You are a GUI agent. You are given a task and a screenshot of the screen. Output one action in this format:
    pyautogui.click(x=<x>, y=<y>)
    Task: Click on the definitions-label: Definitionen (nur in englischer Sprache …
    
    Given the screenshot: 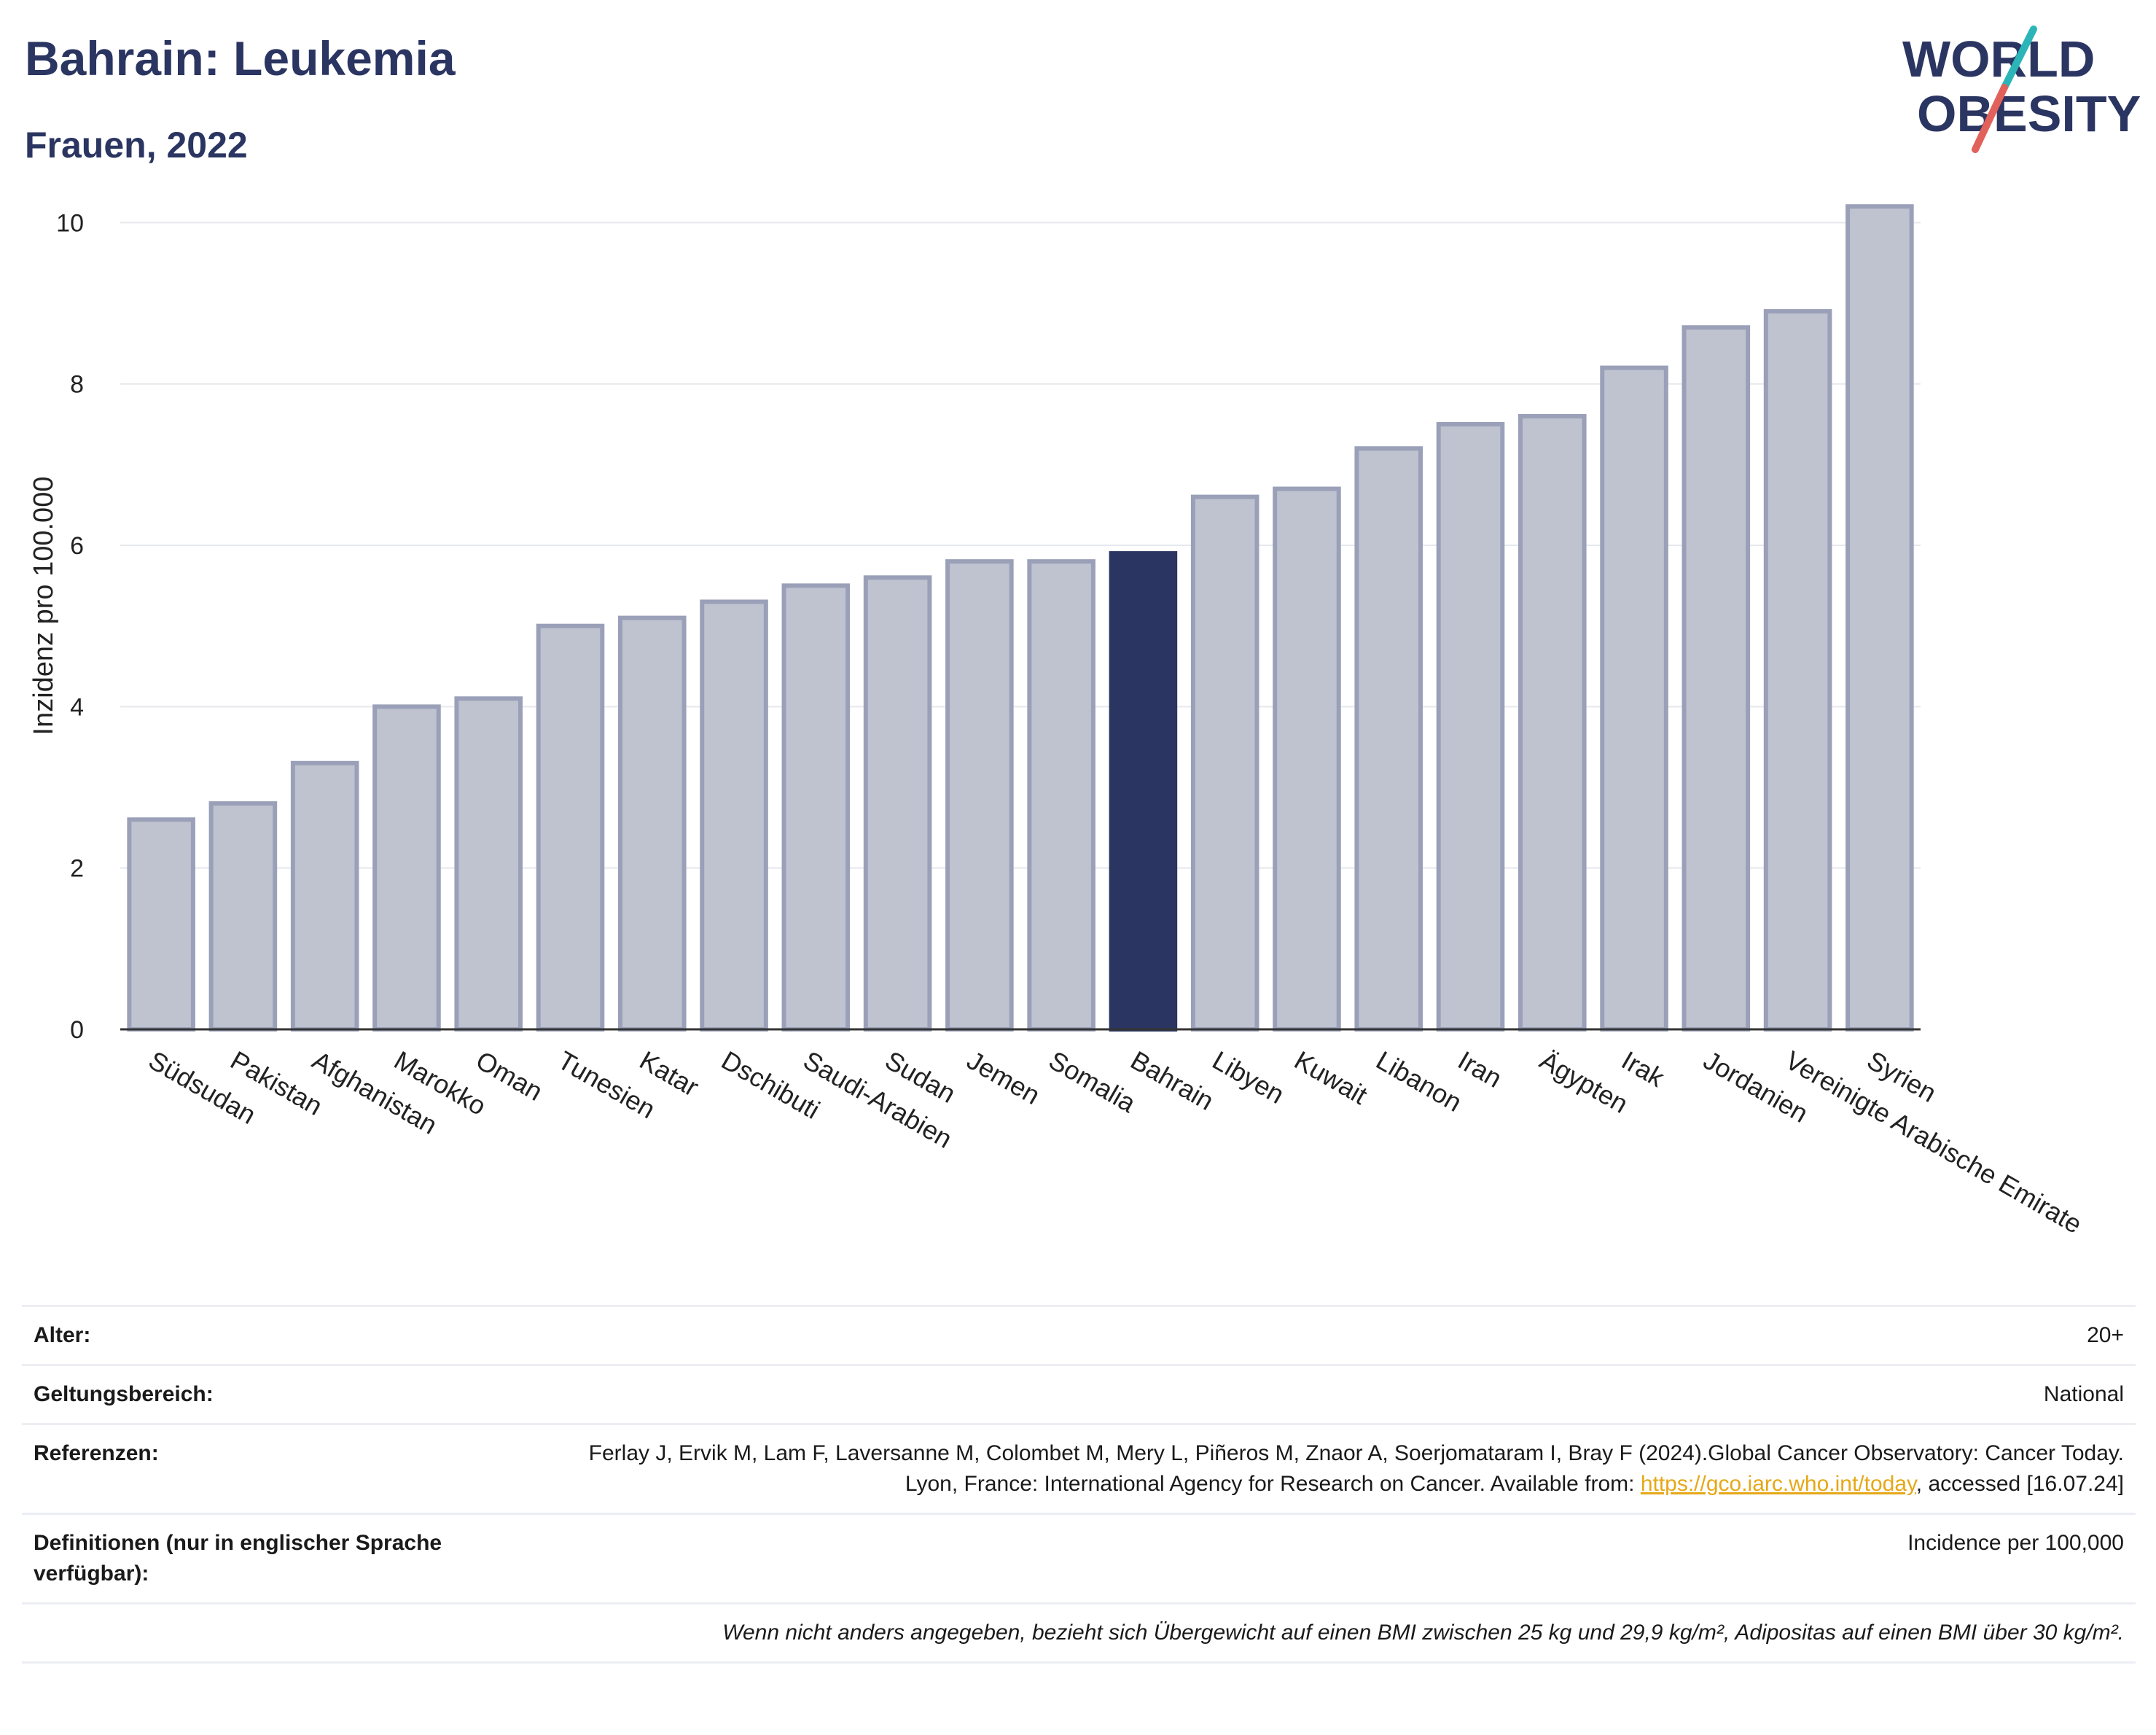 What is the action you would take?
    pyautogui.click(x=238, y=1558)
    